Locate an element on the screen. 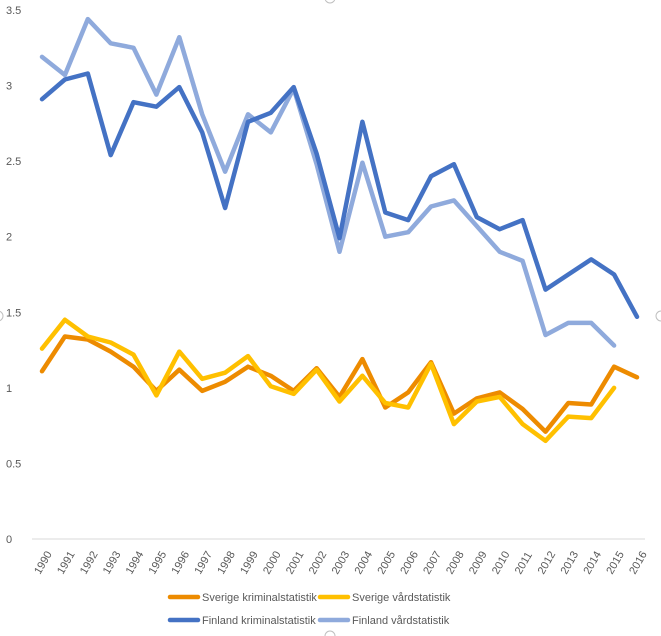  y-tick-label: 3.5 is located at coordinates (13, 11).